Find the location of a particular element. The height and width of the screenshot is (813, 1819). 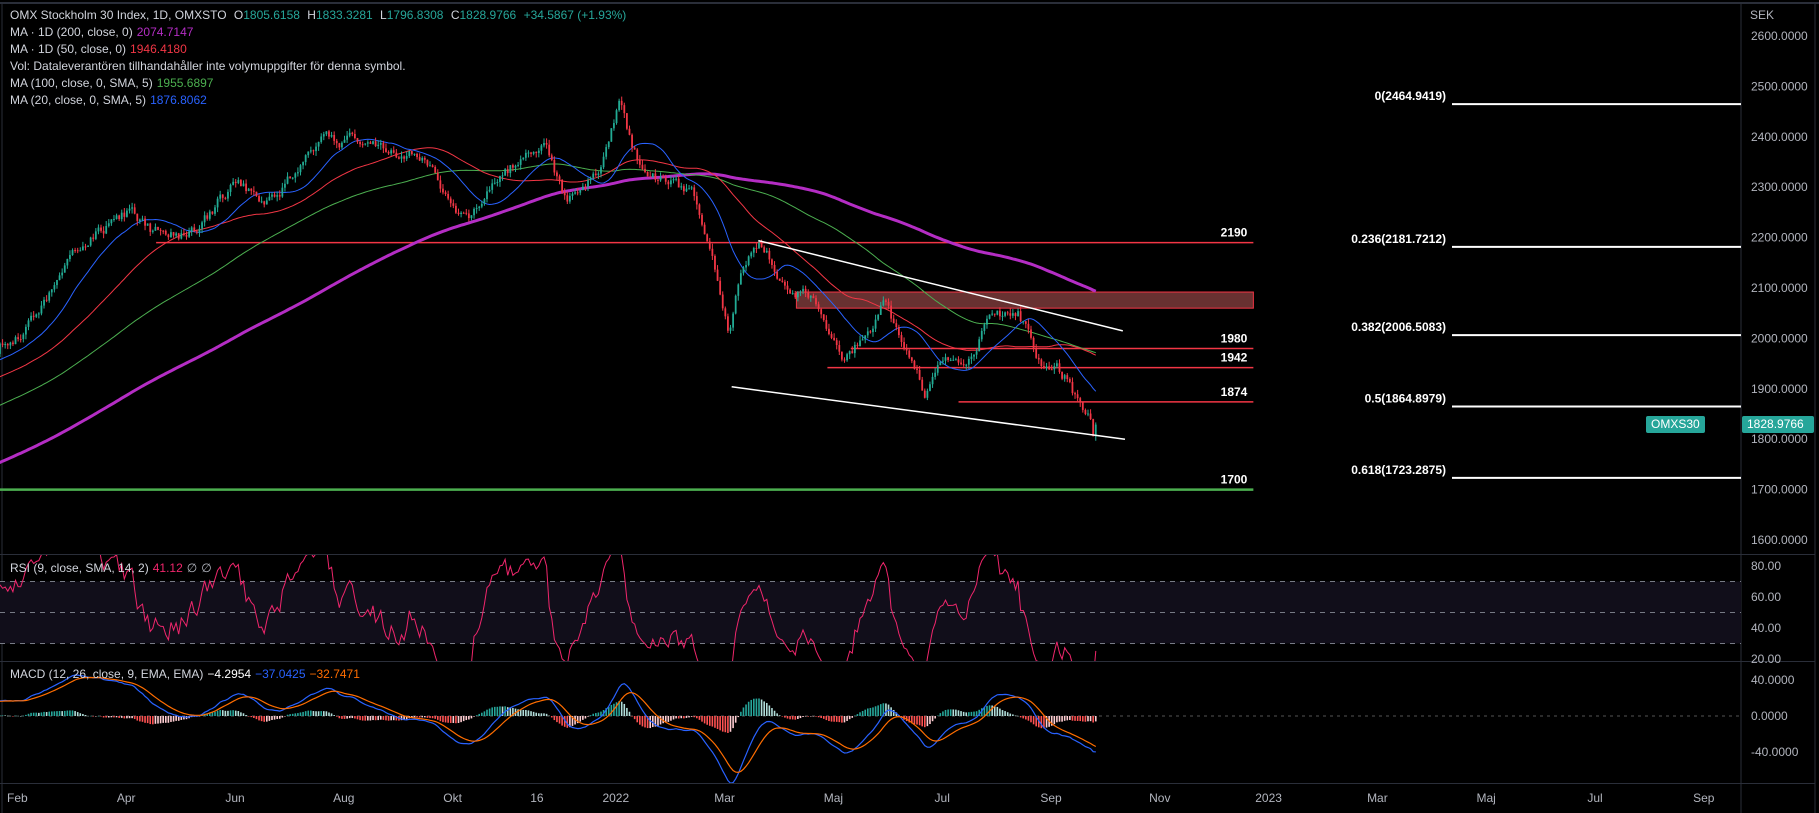

resistance-zone is located at coordinates (1024, 300).